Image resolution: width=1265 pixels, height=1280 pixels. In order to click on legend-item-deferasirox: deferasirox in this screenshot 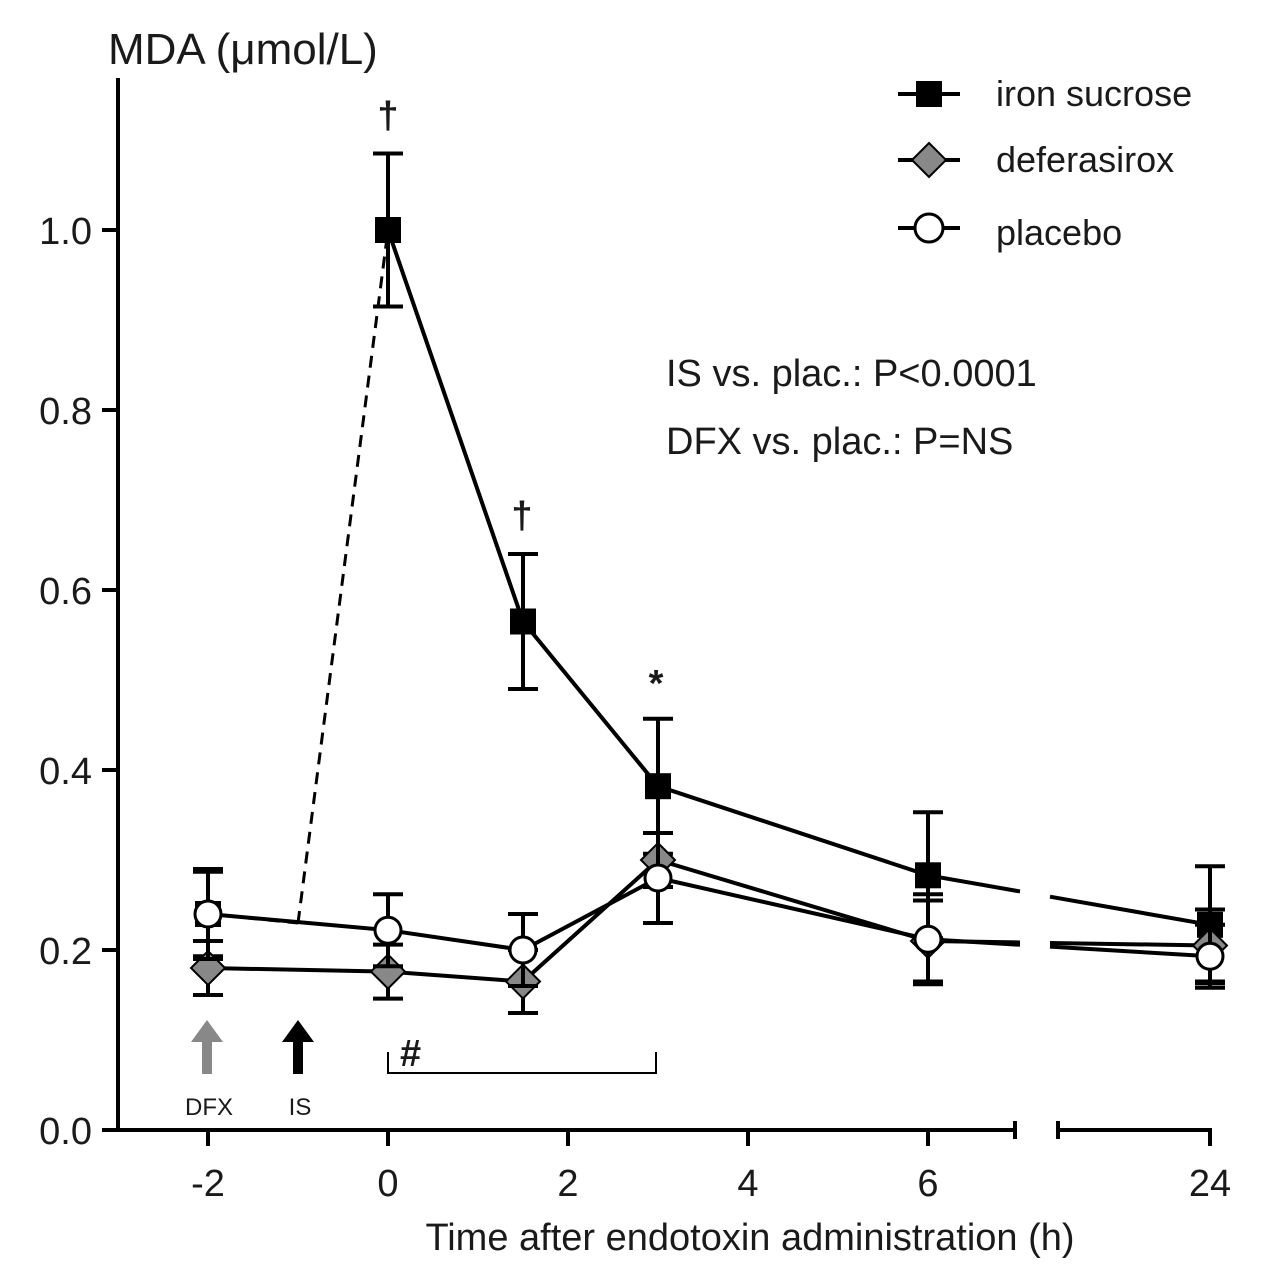, I will do `click(1036, 159)`.